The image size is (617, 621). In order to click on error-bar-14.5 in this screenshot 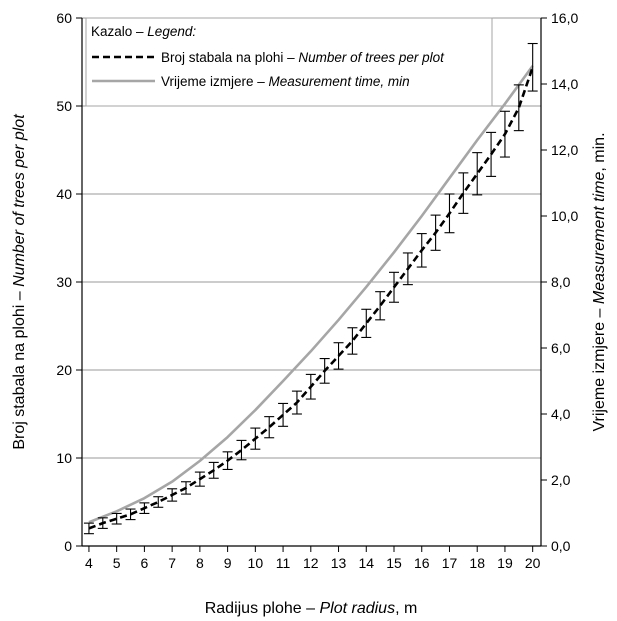, I will do `click(380, 306)`.